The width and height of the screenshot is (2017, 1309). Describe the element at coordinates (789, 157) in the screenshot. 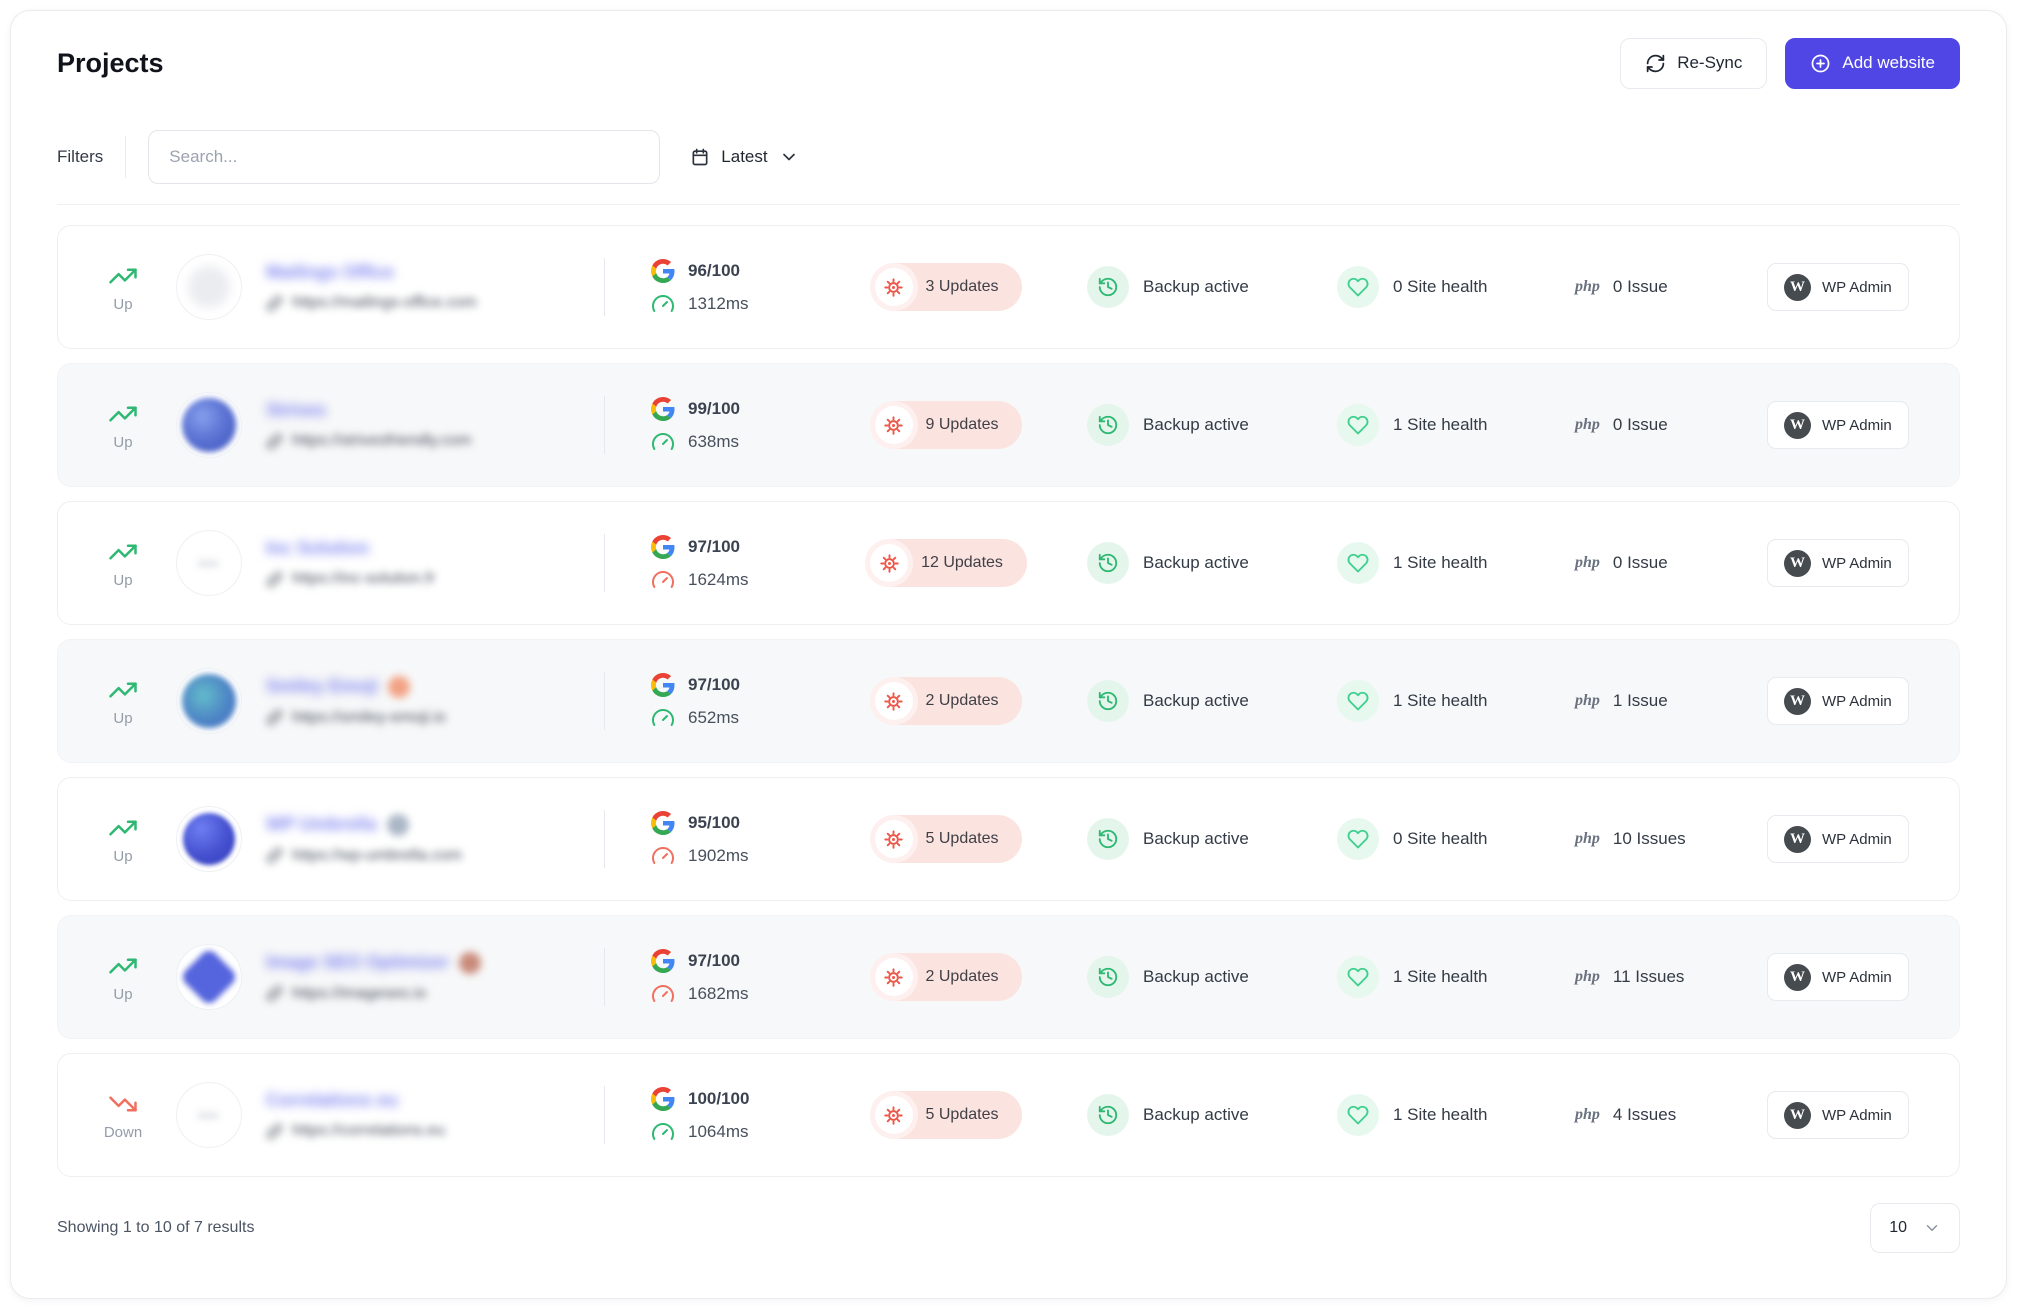

I see `chevron-down-icon` at that location.